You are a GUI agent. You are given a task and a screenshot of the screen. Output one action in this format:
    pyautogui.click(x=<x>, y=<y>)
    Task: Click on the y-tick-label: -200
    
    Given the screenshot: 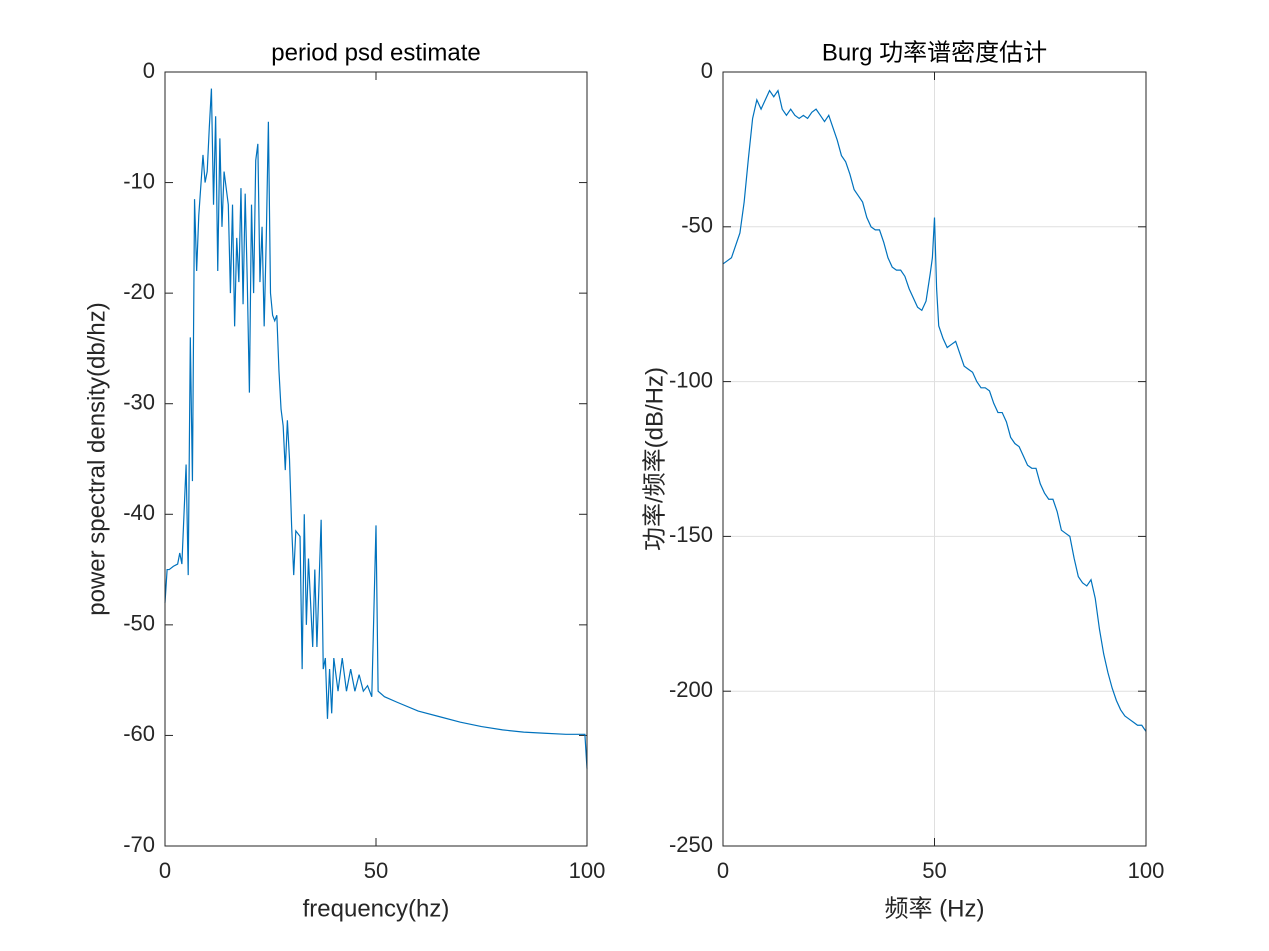 What is the action you would take?
    pyautogui.click(x=691, y=689)
    